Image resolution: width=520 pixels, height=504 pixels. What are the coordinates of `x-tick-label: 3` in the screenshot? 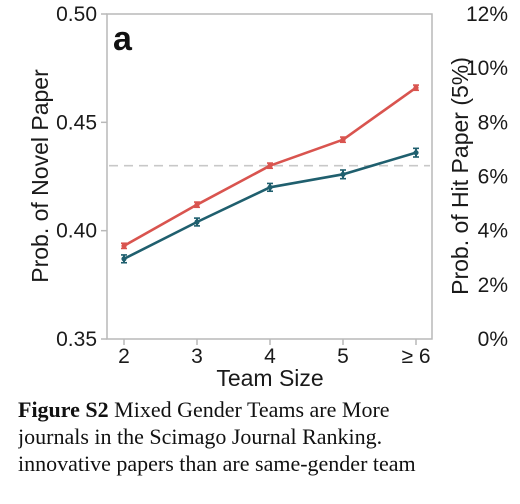 It's located at (197, 356).